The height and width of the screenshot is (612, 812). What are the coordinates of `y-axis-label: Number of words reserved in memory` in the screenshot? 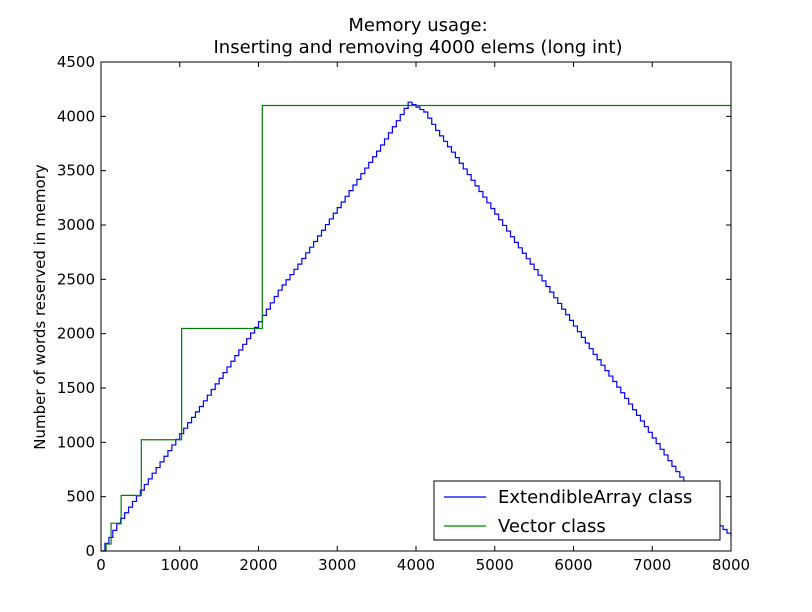 It's located at (40, 307).